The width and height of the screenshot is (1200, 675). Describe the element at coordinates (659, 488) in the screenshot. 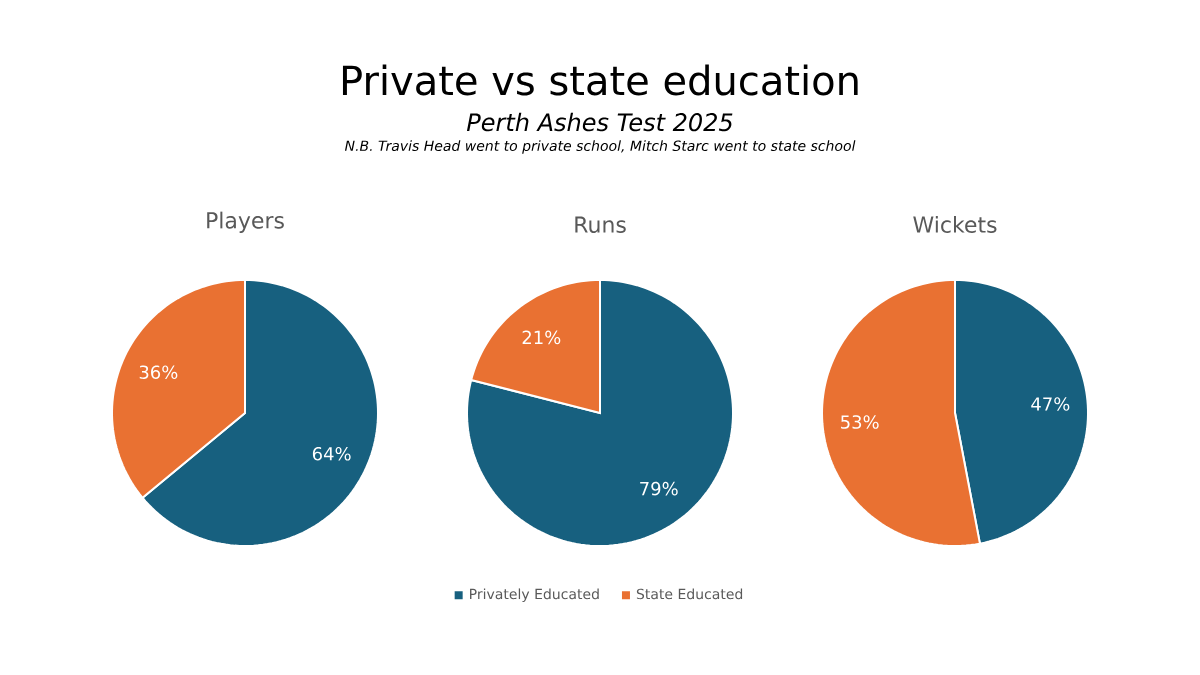

I see `data-label: 79%` at that location.